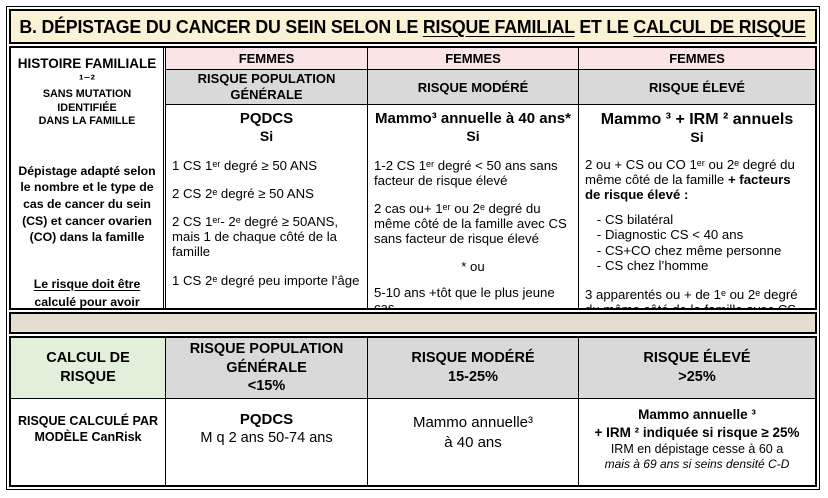 This screenshot has height=498, width=828. What do you see at coordinates (697, 464) in the screenshot?
I see `densite-note-italic: mais à 69 ans si seins densité C-D` at bounding box center [697, 464].